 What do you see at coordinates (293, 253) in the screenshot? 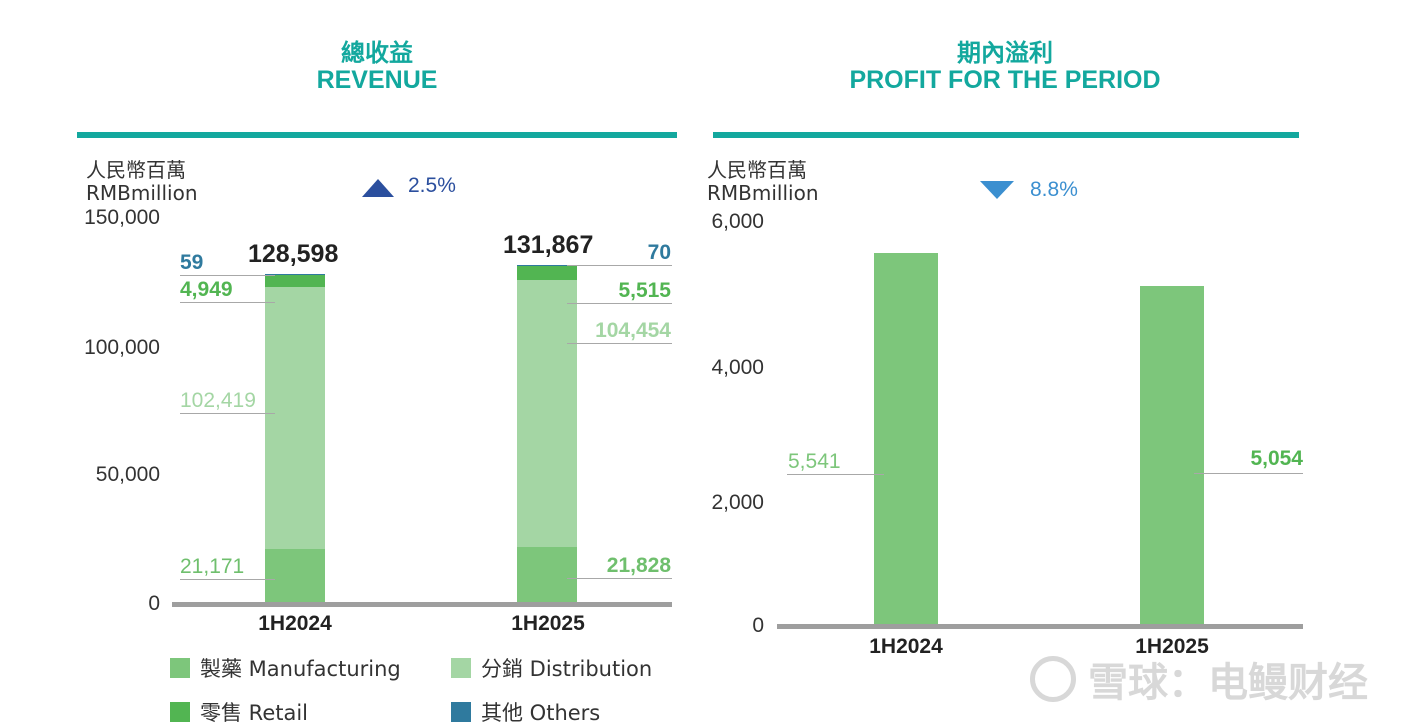
I see `revenue-total-label: 128,598` at bounding box center [293, 253].